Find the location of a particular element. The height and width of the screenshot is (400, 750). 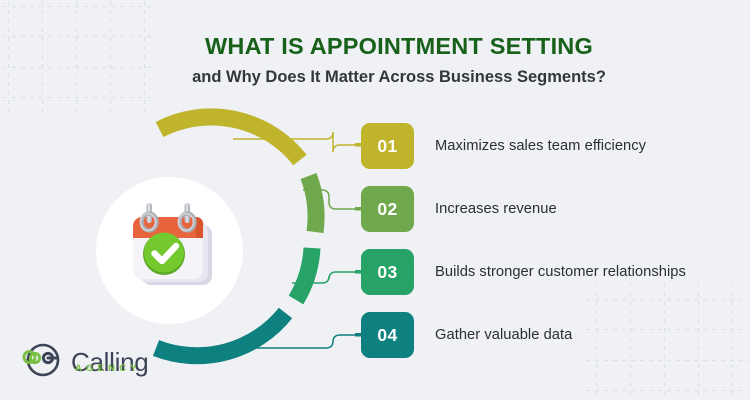

grid-decoration-bottom-right is located at coordinates (668, 341).